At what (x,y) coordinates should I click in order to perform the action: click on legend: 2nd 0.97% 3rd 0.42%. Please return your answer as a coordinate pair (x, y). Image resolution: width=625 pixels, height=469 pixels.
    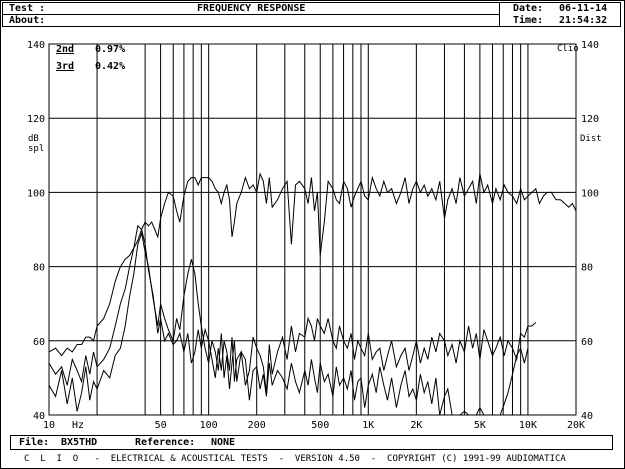
    Looking at the image, I should click on (108, 61).